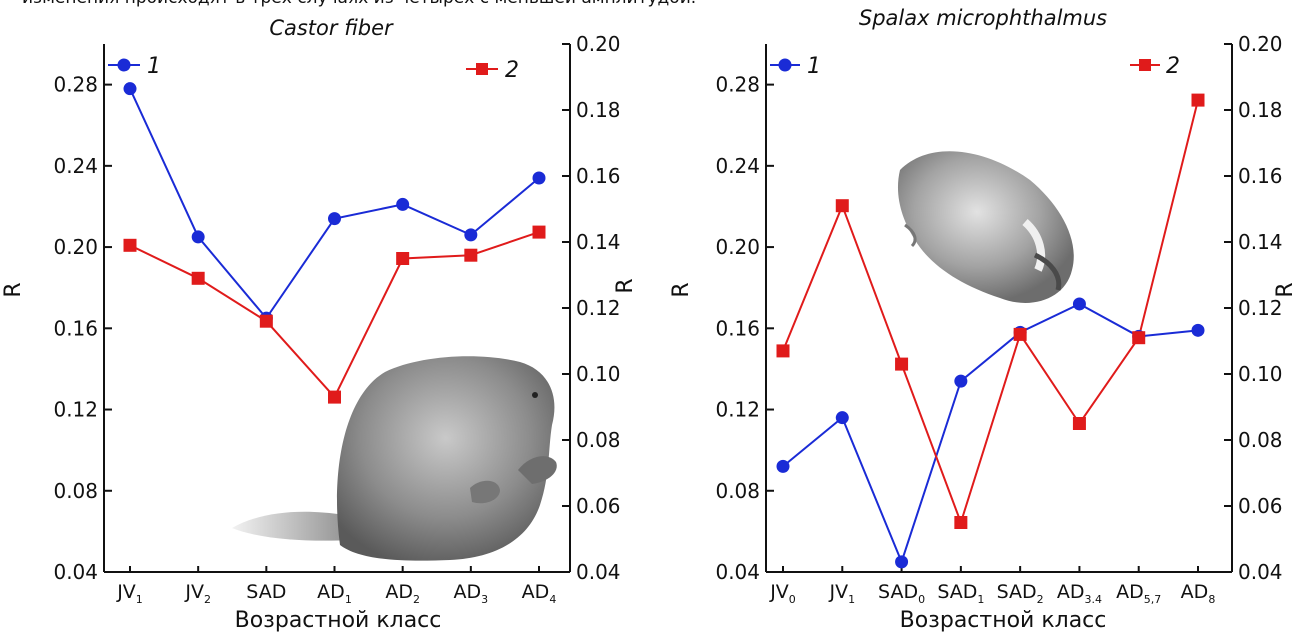 The image size is (1301, 633). What do you see at coordinates (1020, 593) in the screenshot?
I see `x-category-label: SAD2` at bounding box center [1020, 593].